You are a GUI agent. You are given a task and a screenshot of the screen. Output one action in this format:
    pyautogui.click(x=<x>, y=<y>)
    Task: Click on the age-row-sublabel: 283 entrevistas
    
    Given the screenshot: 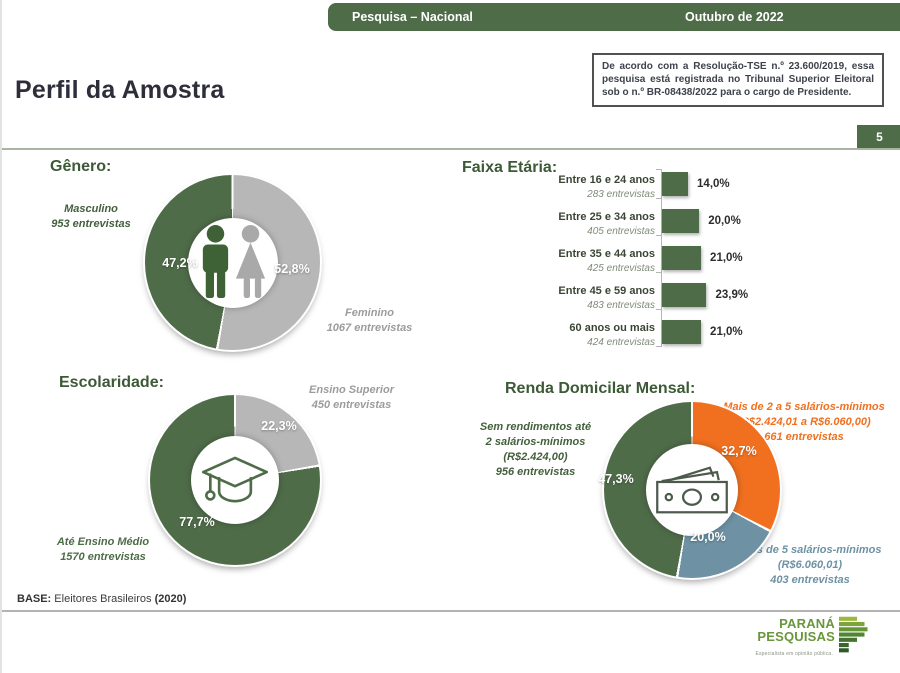 What is the action you would take?
    pyautogui.click(x=621, y=195)
    